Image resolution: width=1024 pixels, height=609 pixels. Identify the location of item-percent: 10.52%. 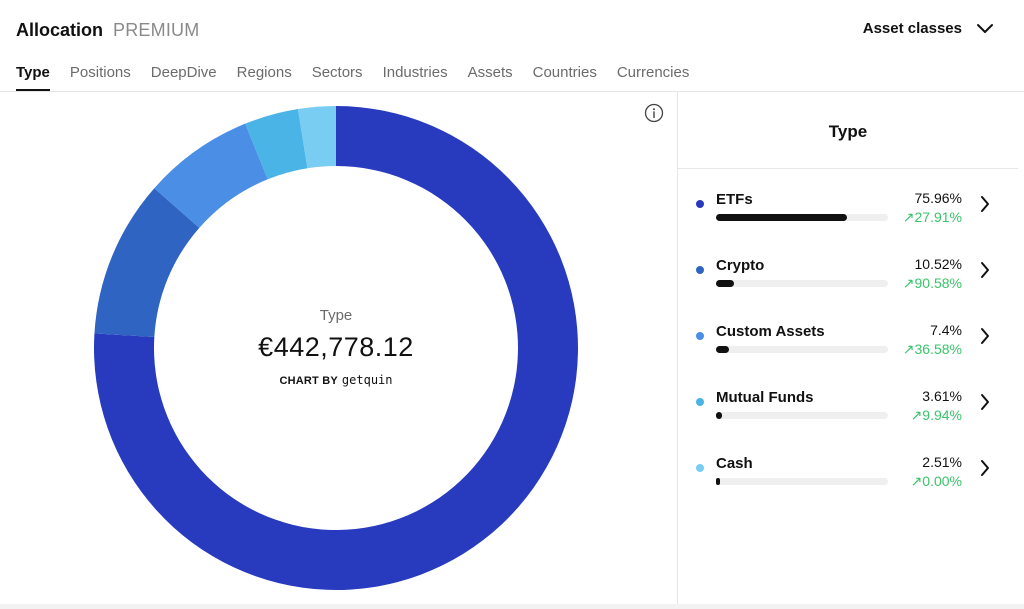
(938, 264).